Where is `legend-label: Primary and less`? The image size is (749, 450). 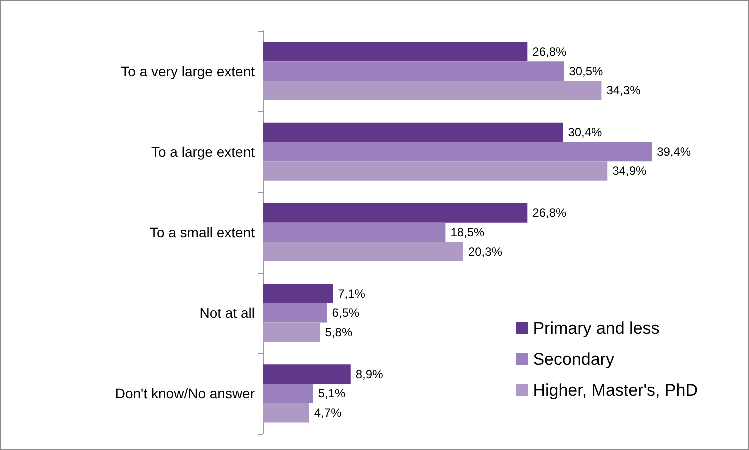
legend-label: Primary and less is located at coordinates (596, 328).